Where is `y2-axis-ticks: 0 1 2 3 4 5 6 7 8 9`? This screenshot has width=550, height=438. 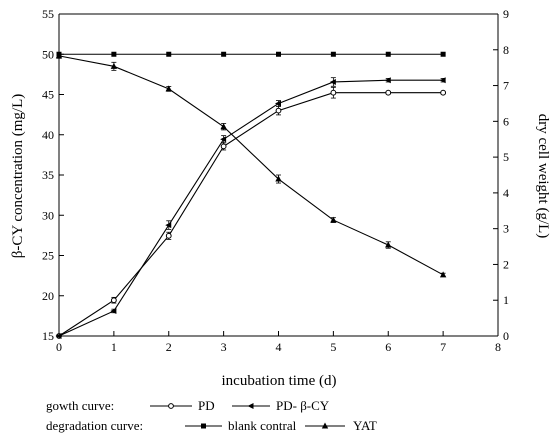 y2-axis-ticks: 0 1 2 3 4 5 6 7 8 9 is located at coordinates (501, 175).